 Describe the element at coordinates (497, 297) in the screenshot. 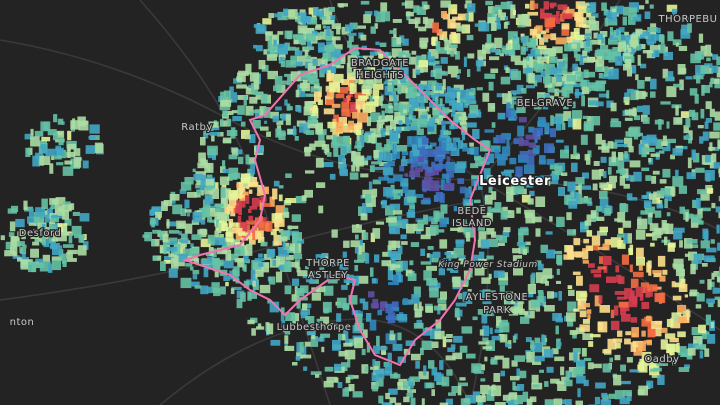

I see `place-label: AYLESTONE` at that location.